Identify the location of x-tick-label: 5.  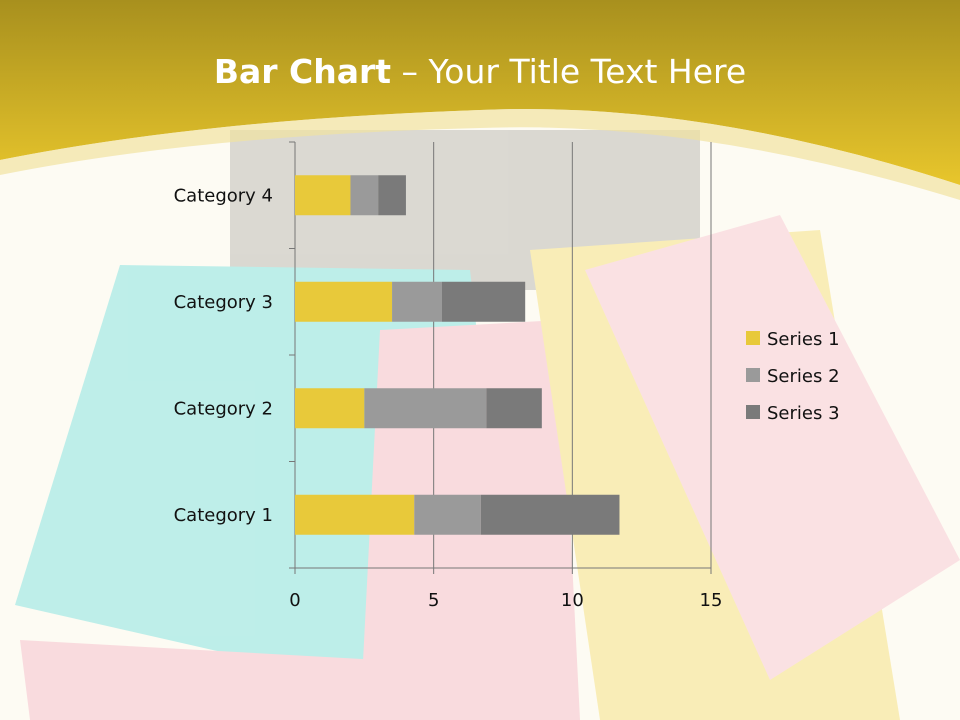
(433, 600).